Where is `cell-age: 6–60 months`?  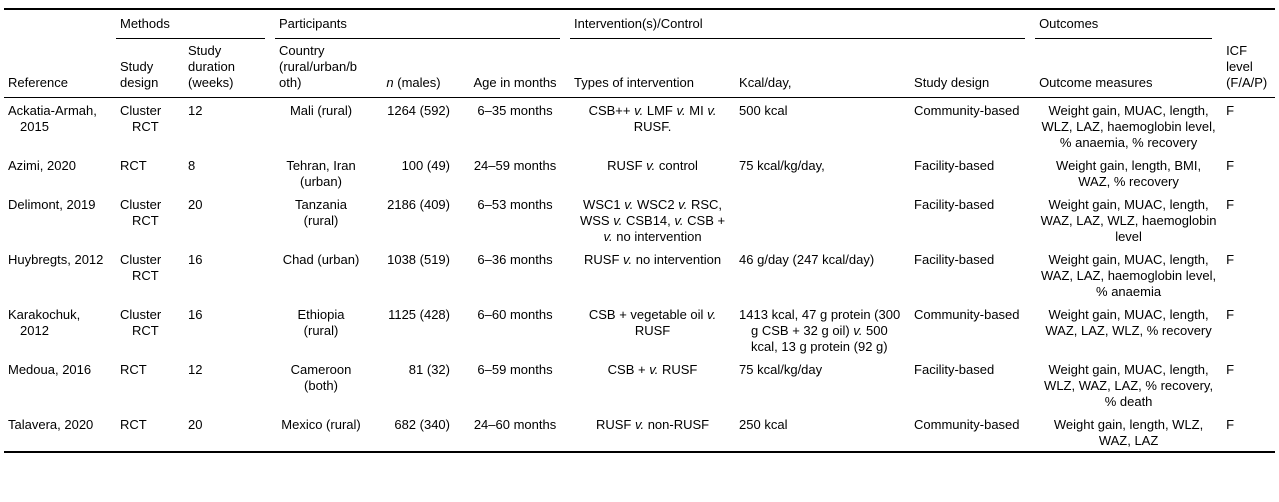
cell-age: 6–60 months is located at coordinates (515, 314).